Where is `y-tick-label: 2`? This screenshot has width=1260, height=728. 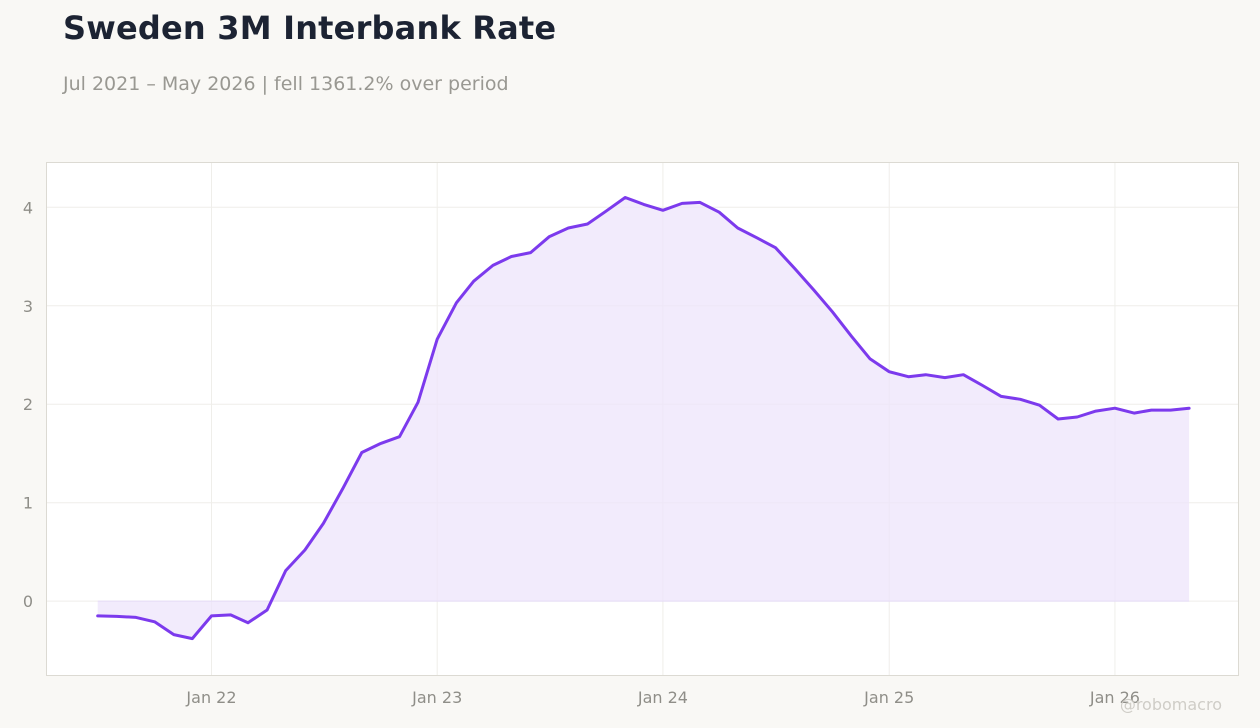
y-tick-label: 2 is located at coordinates (28, 404).